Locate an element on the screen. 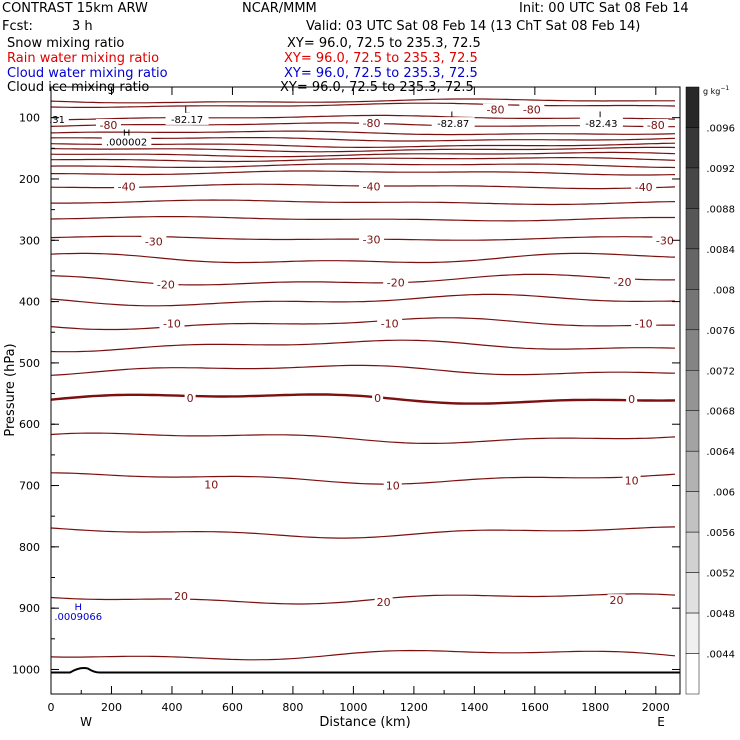 The height and width of the screenshot is (740, 740). extremum-value: -82.17 is located at coordinates (187, 120).